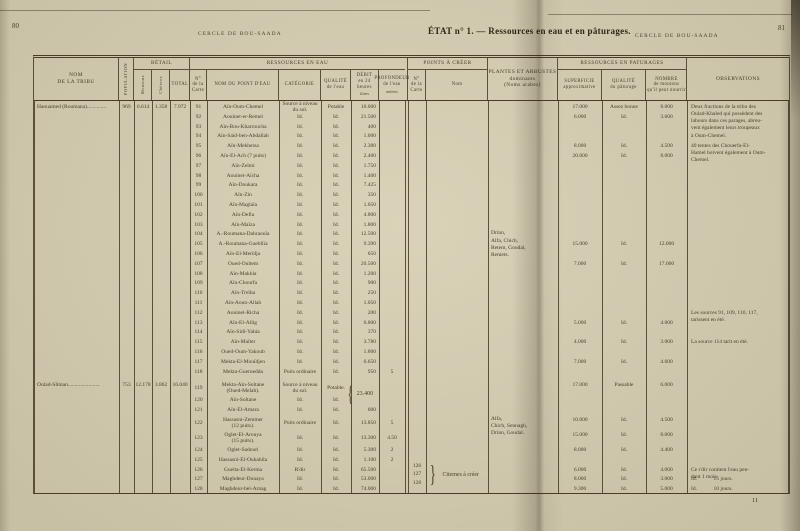 This screenshot has height=531, width=800. I want to click on water-debit: 53.000, so click(368, 479).